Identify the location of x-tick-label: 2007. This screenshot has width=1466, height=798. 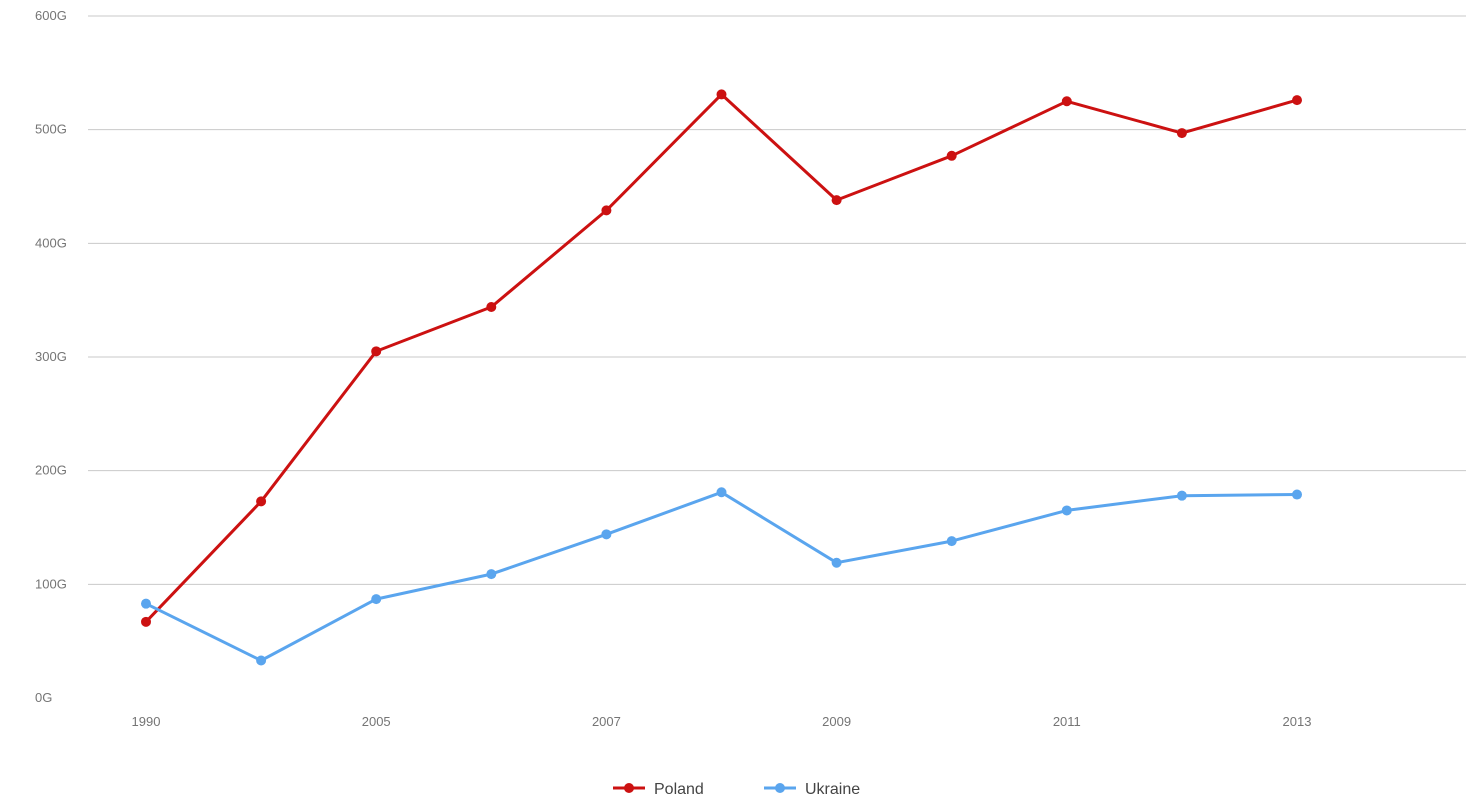
(606, 721).